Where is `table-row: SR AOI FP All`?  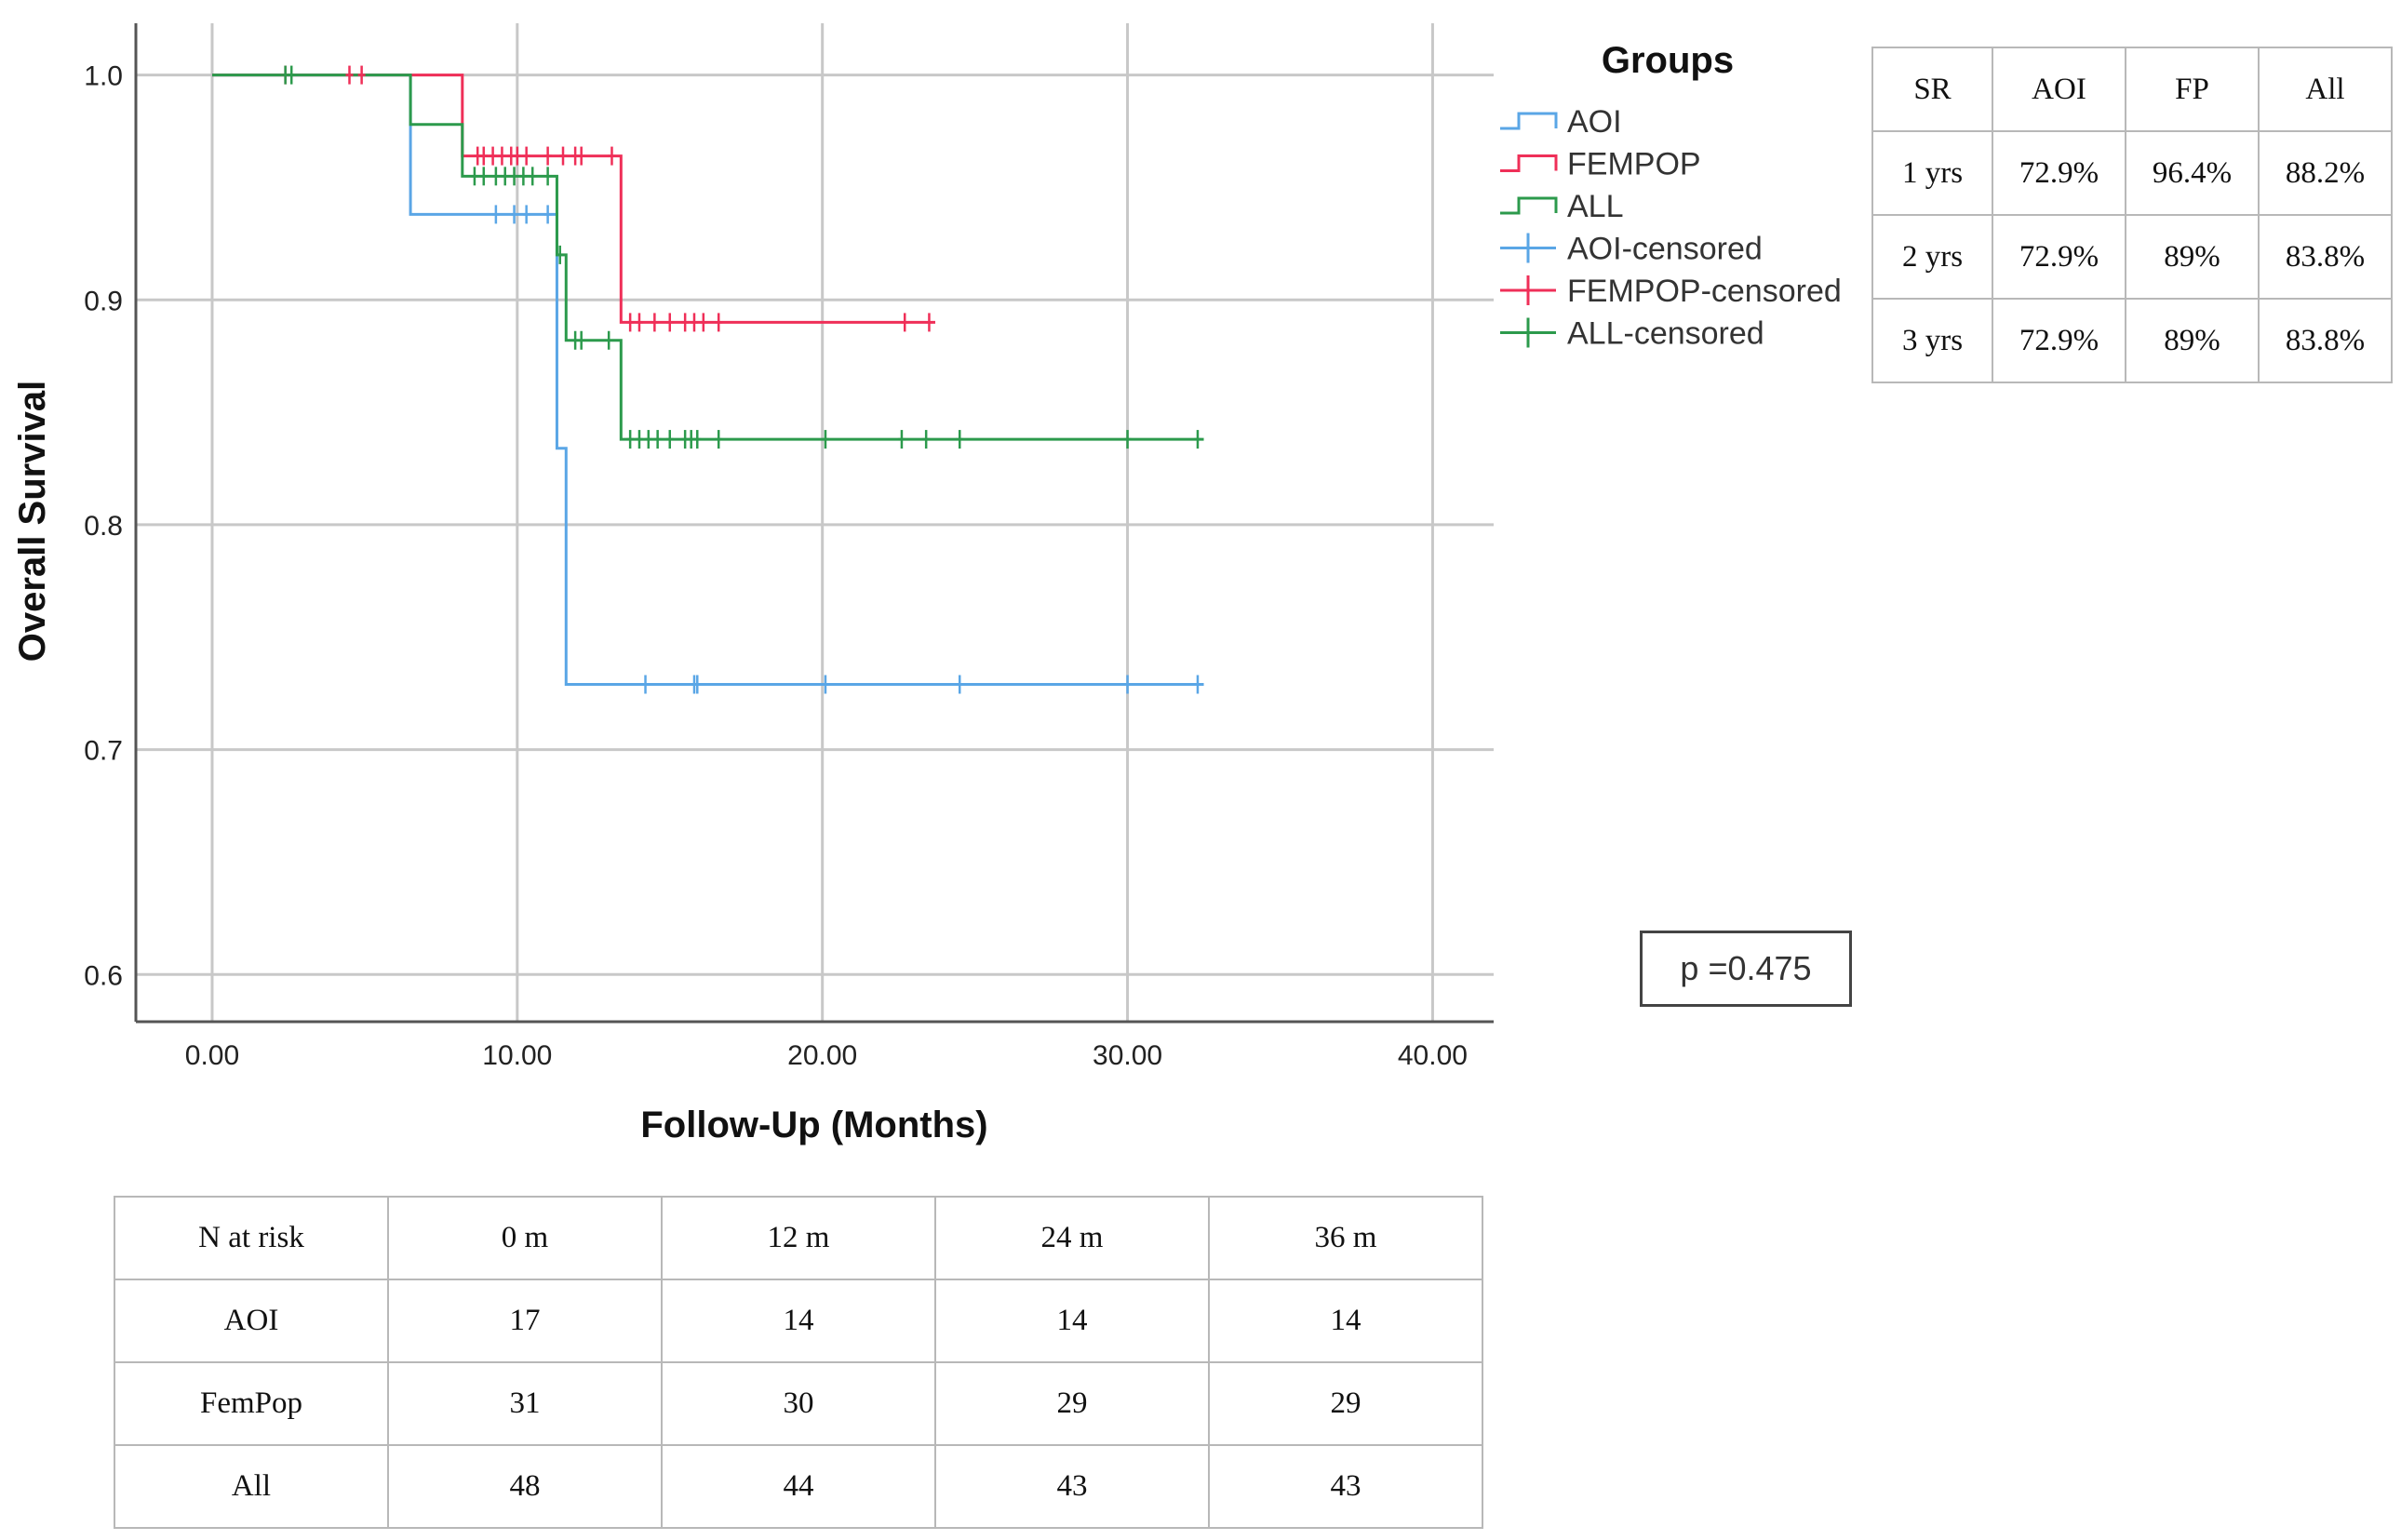
table-row: SR AOI FP All is located at coordinates (2132, 89).